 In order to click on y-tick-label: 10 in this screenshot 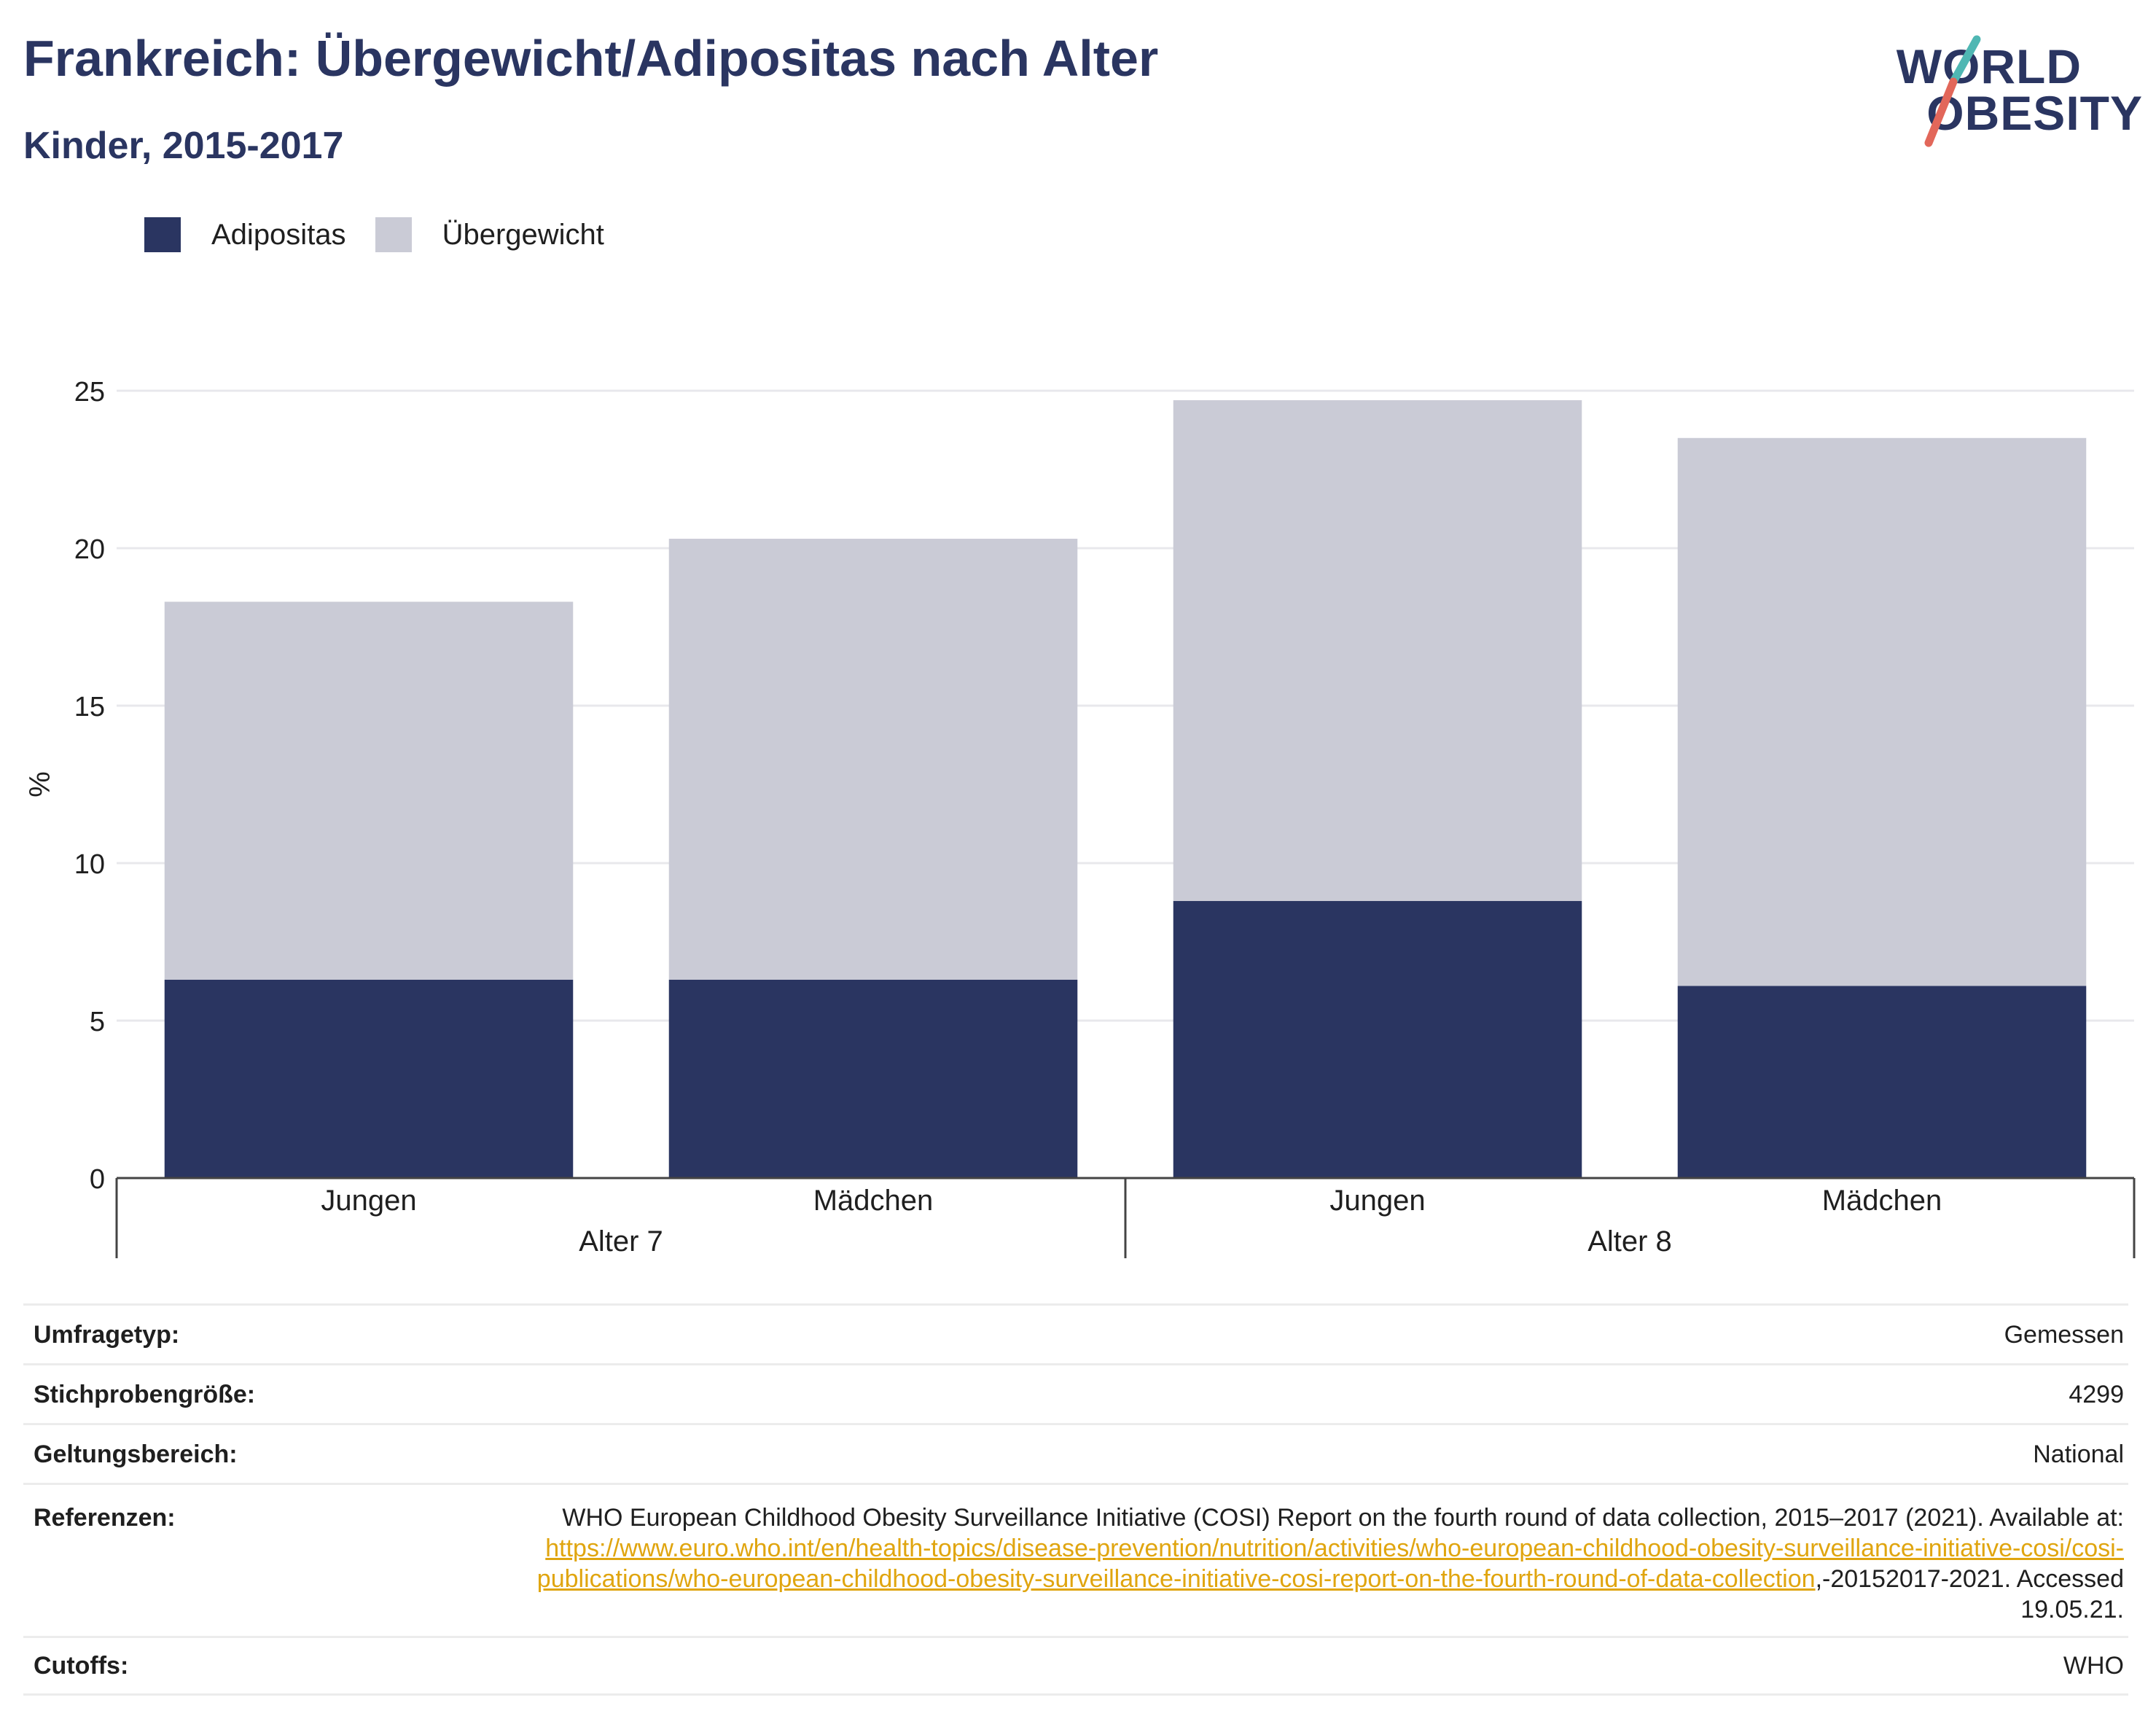, I will do `click(90, 864)`.